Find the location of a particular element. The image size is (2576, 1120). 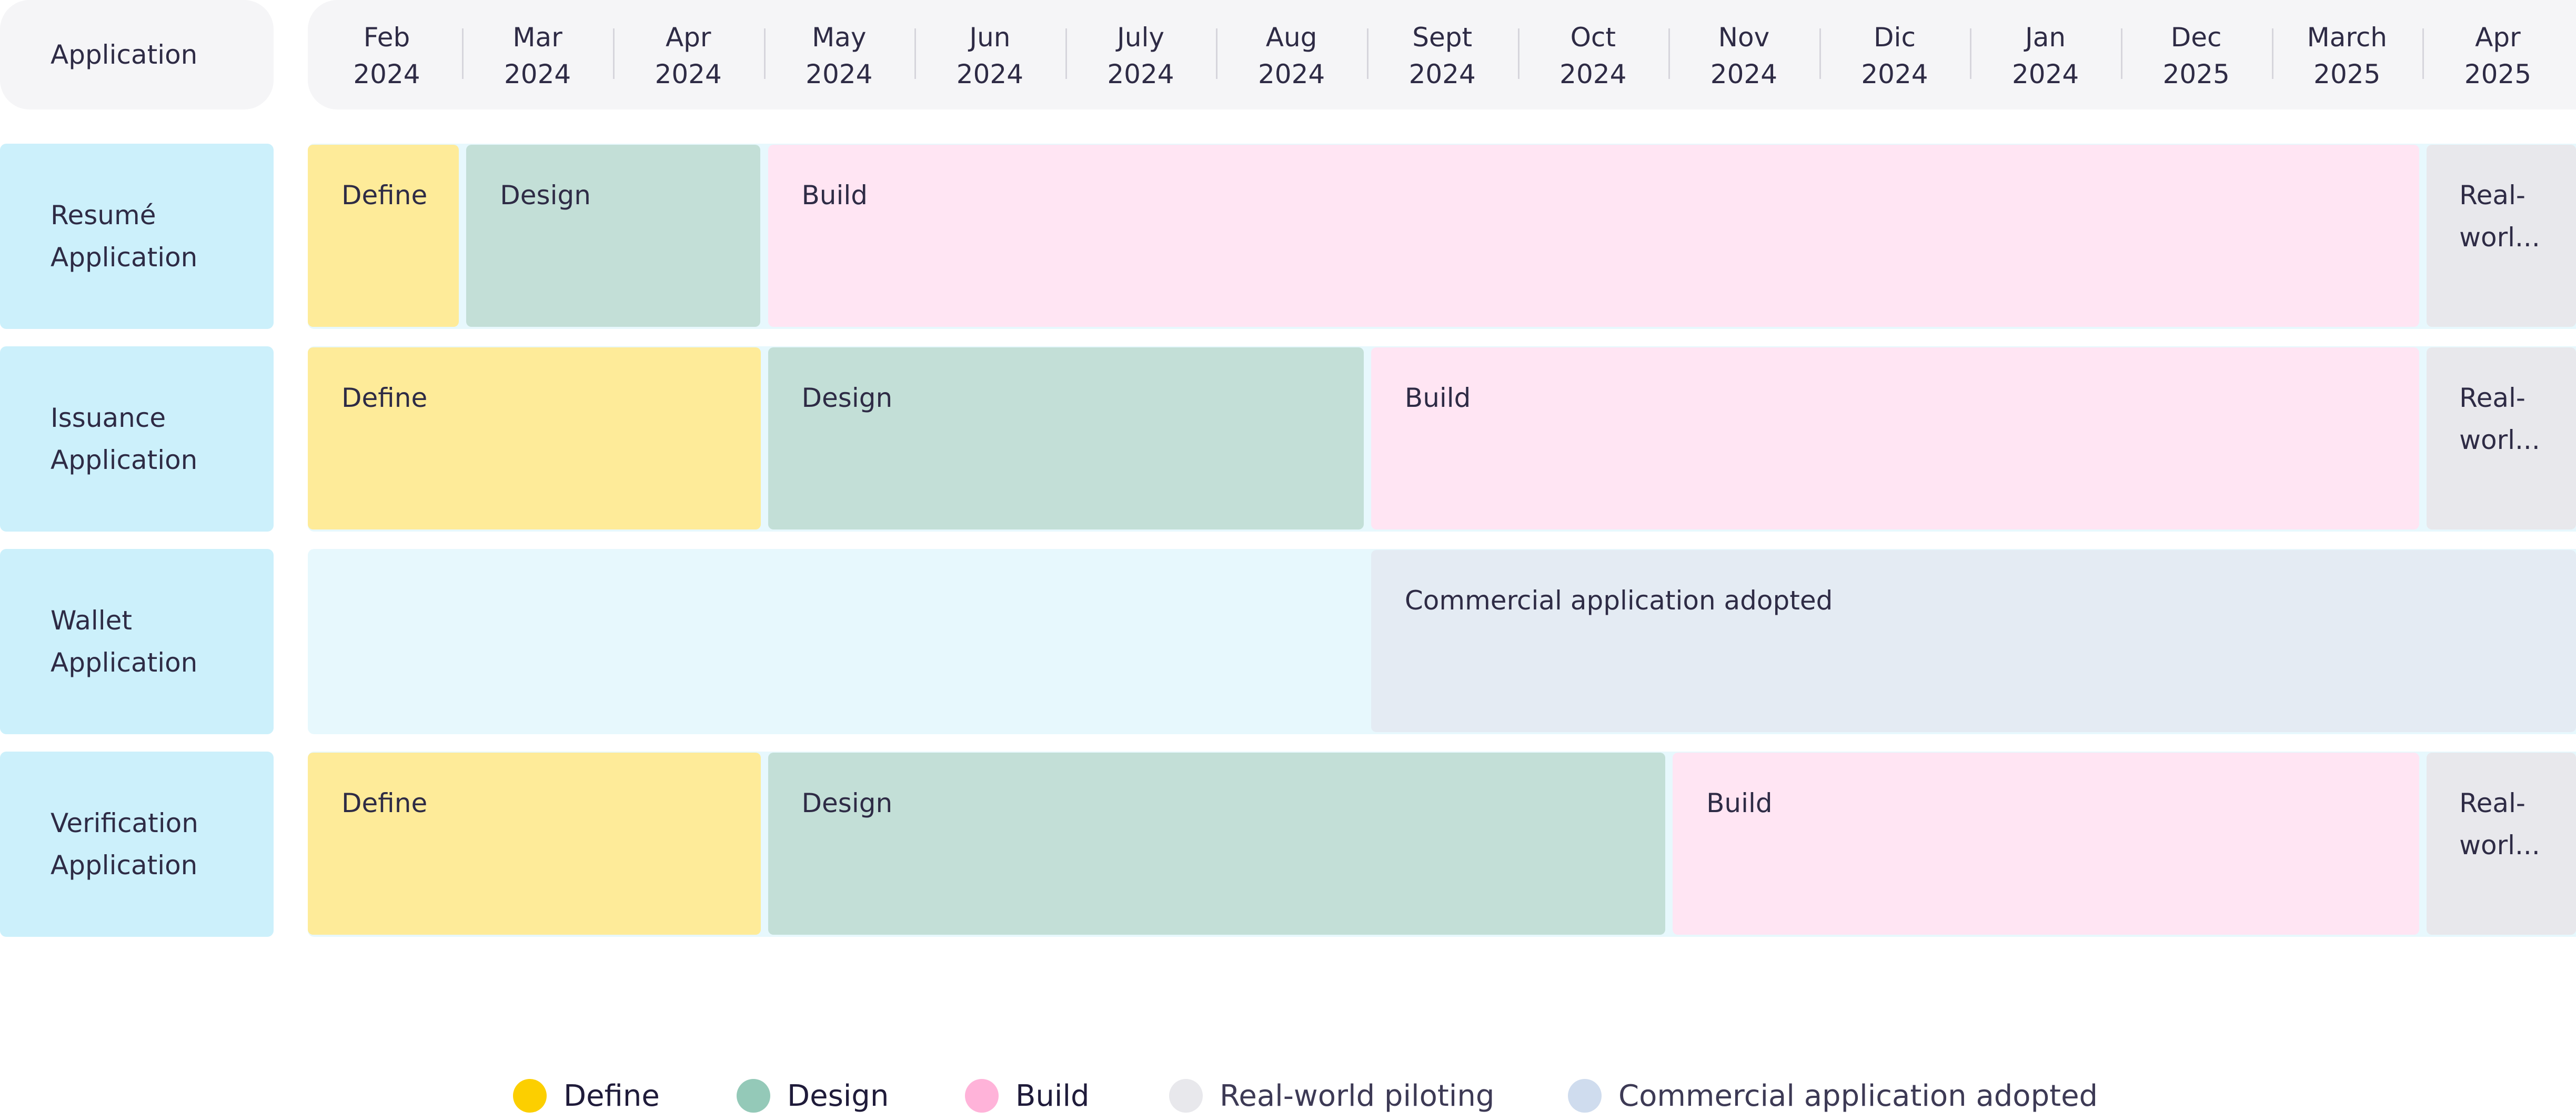

month-name: Jun is located at coordinates (990, 37).